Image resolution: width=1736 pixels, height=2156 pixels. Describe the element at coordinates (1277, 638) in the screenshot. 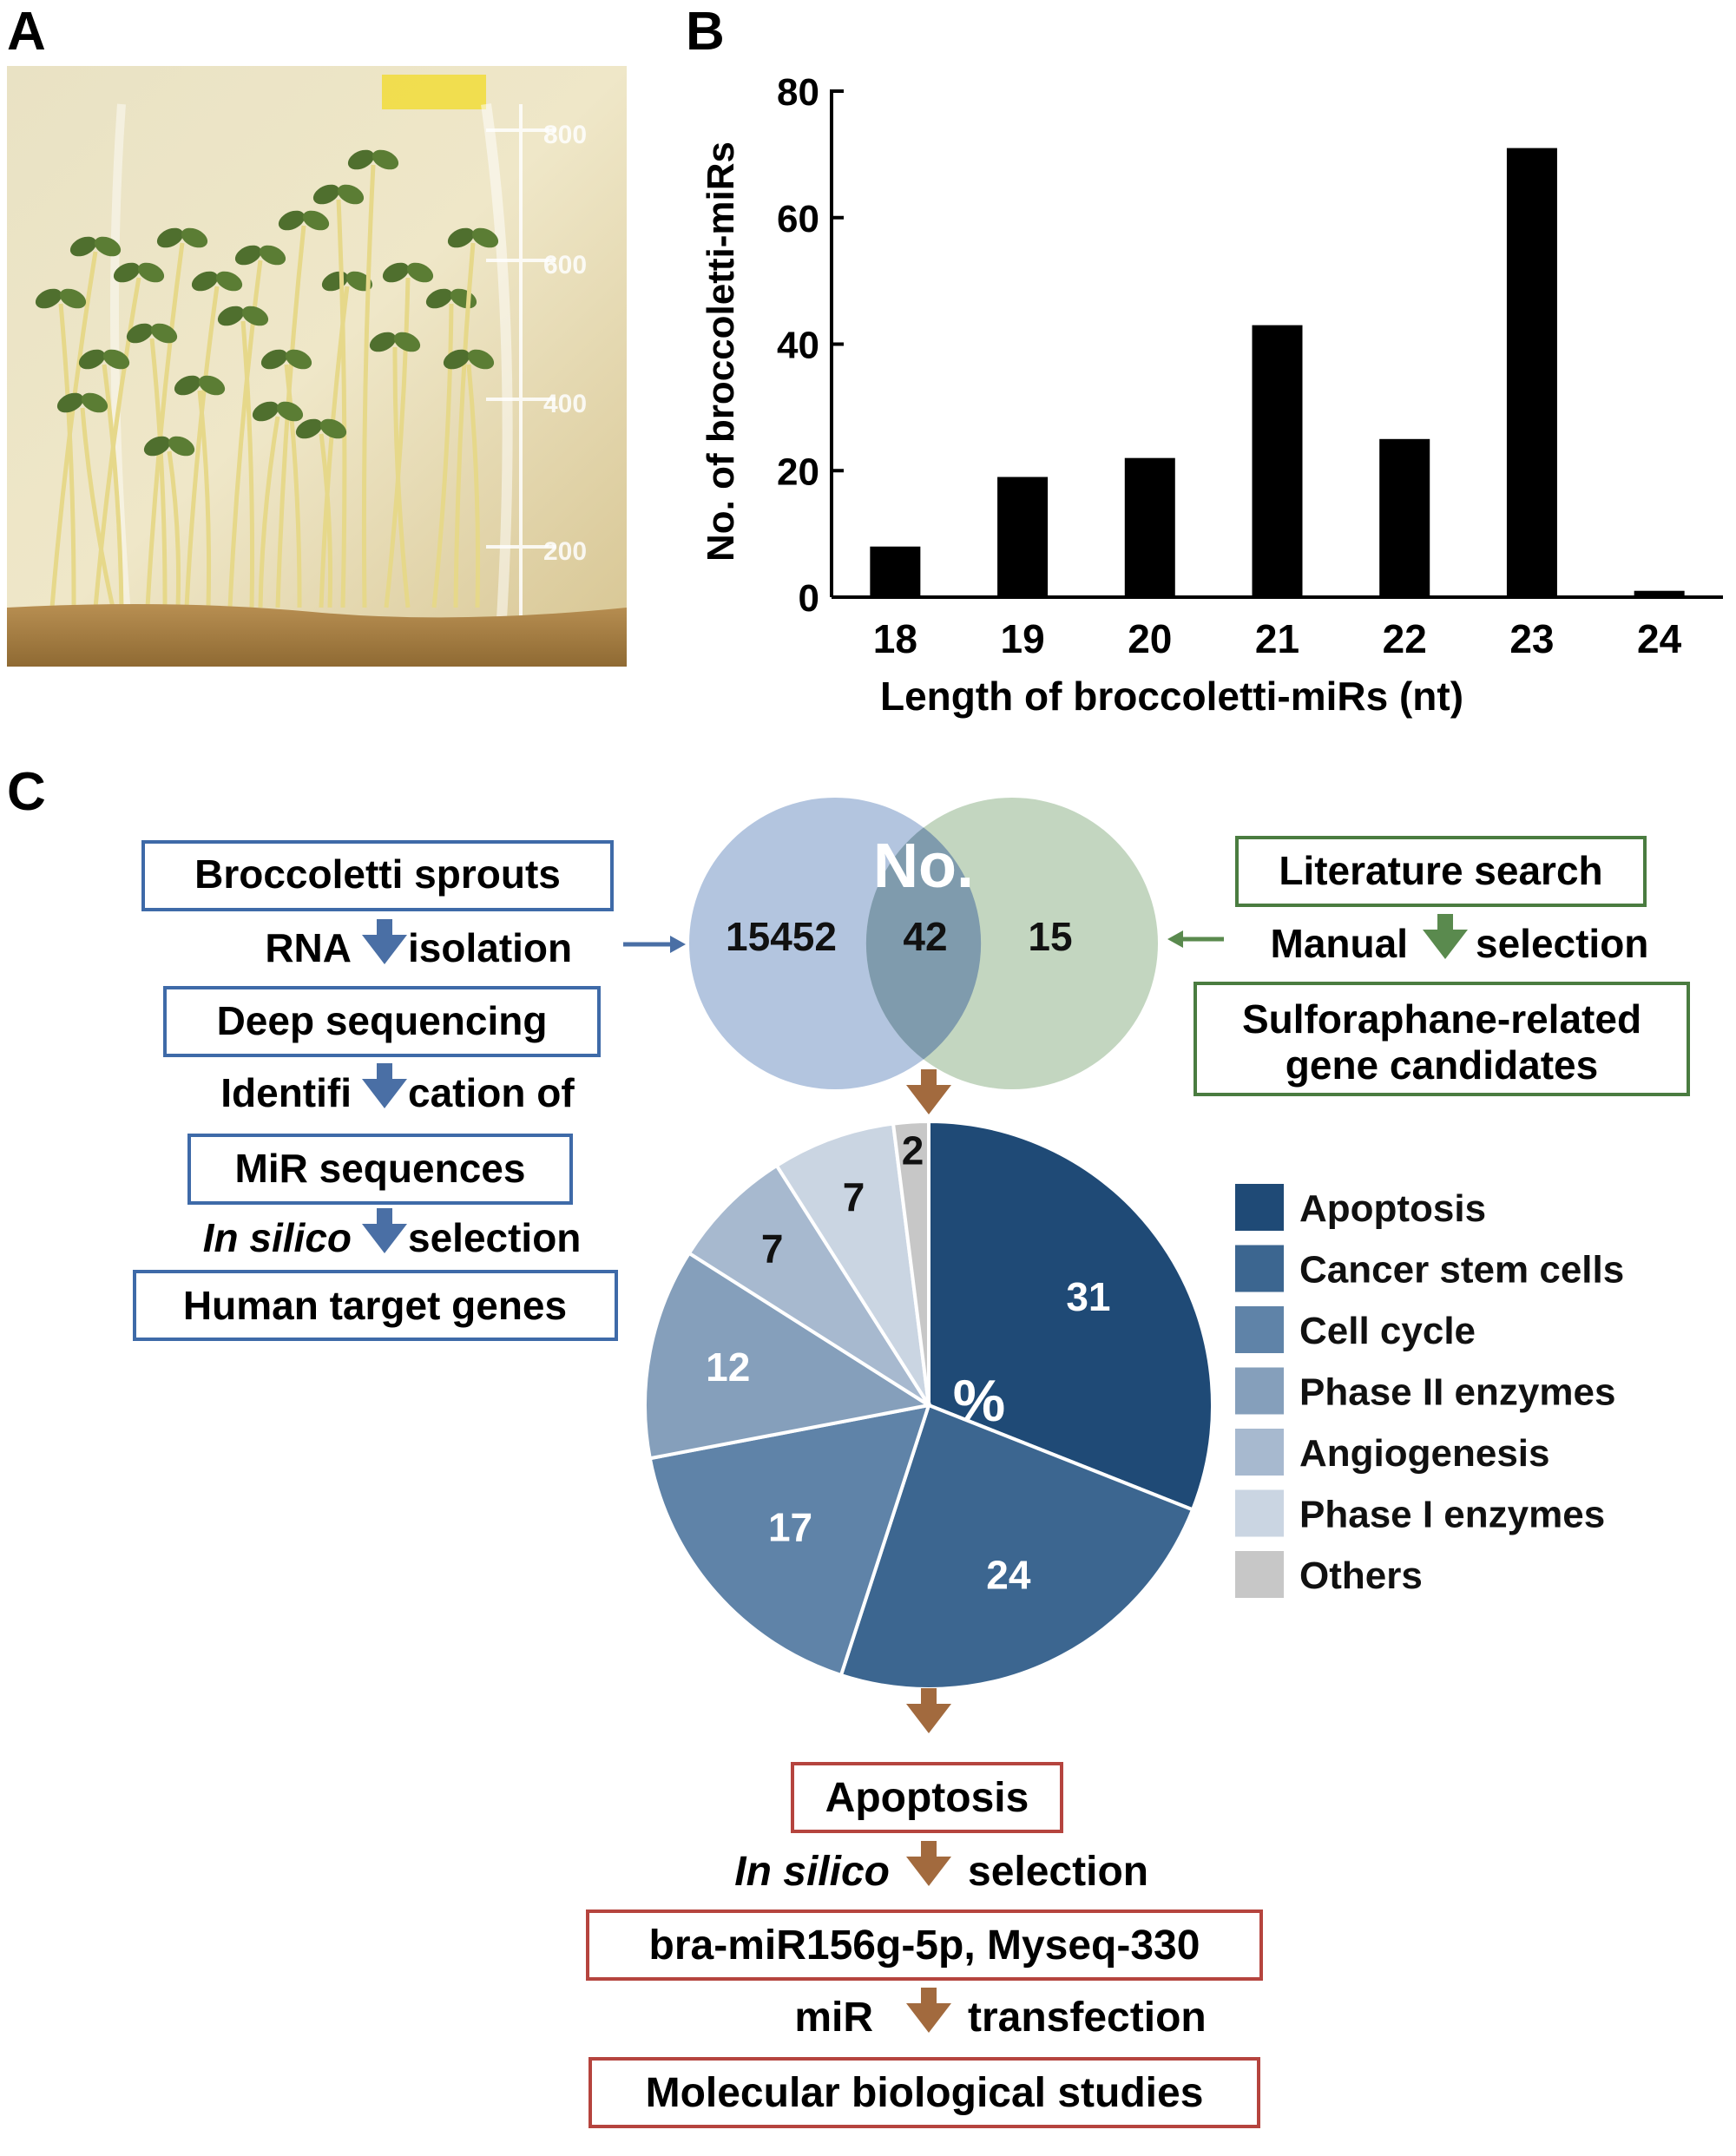

I see `x-tick-label: 21` at that location.